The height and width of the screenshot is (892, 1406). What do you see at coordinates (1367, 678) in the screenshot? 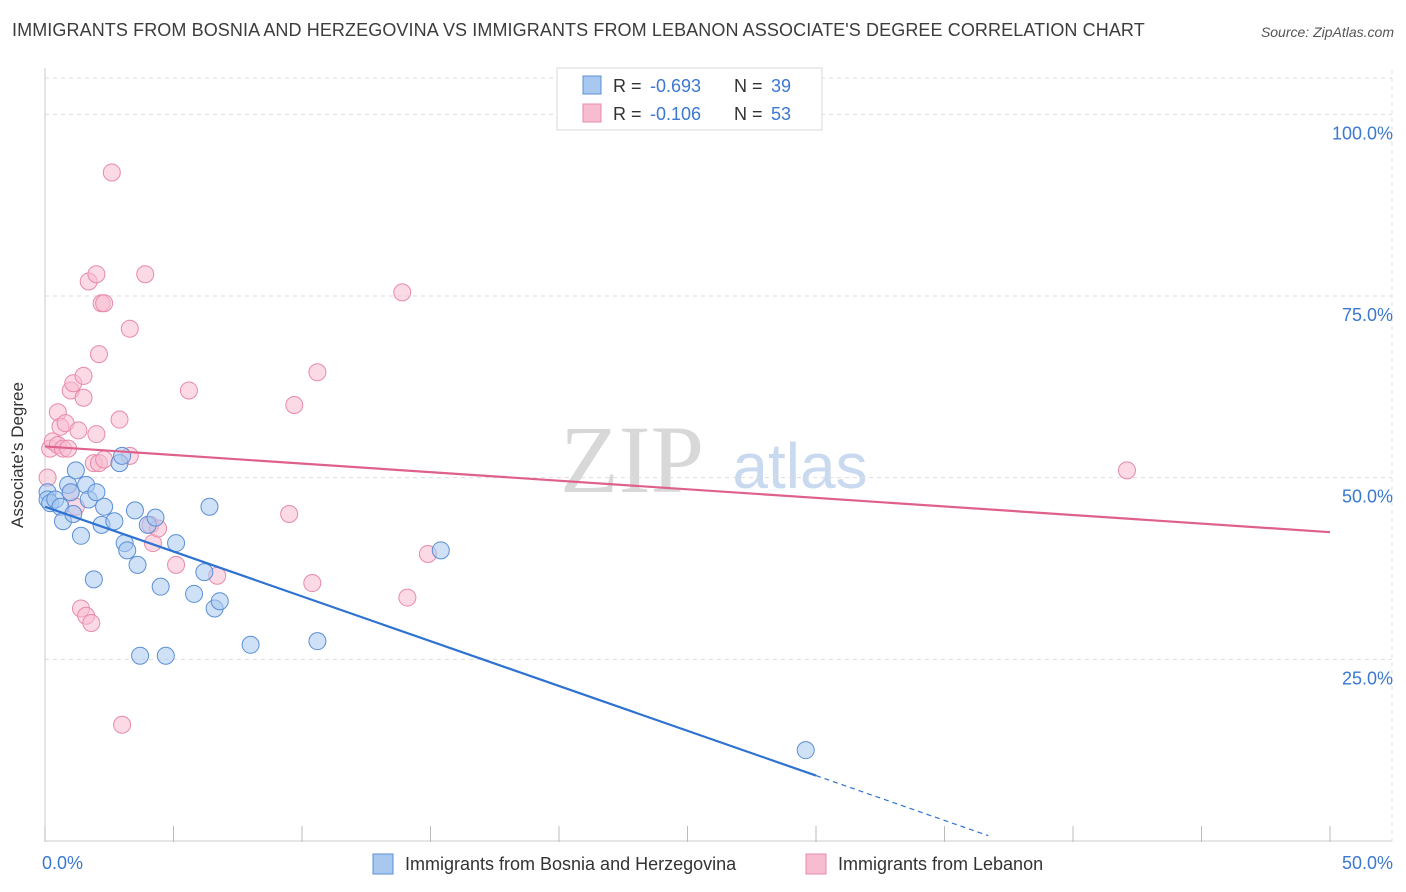
I see `y-tick-label: 25.0%` at bounding box center [1367, 678].